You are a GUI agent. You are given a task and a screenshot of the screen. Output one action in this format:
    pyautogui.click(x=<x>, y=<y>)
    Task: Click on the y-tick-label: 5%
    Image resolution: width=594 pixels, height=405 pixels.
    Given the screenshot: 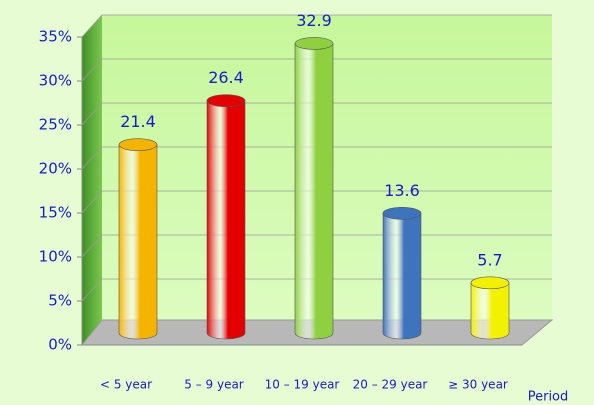 What is the action you would take?
    pyautogui.click(x=60, y=301)
    